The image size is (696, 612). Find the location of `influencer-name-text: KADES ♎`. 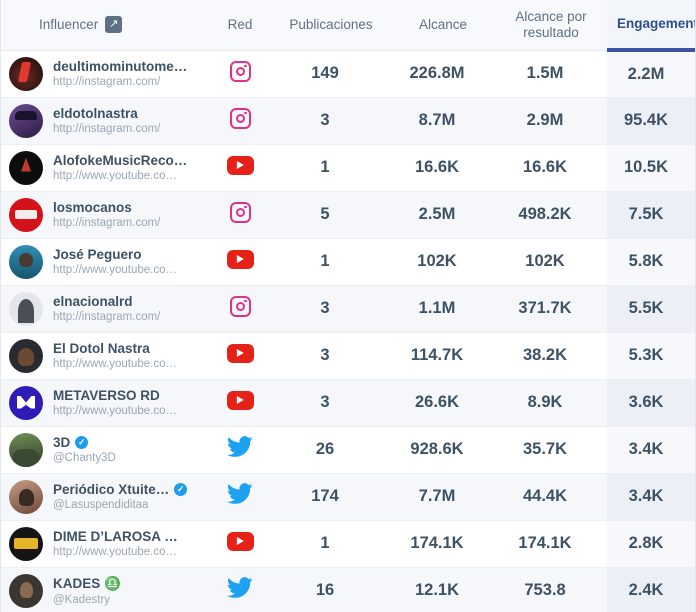

influencer-name-text: KADES ♎ is located at coordinates (87, 583).